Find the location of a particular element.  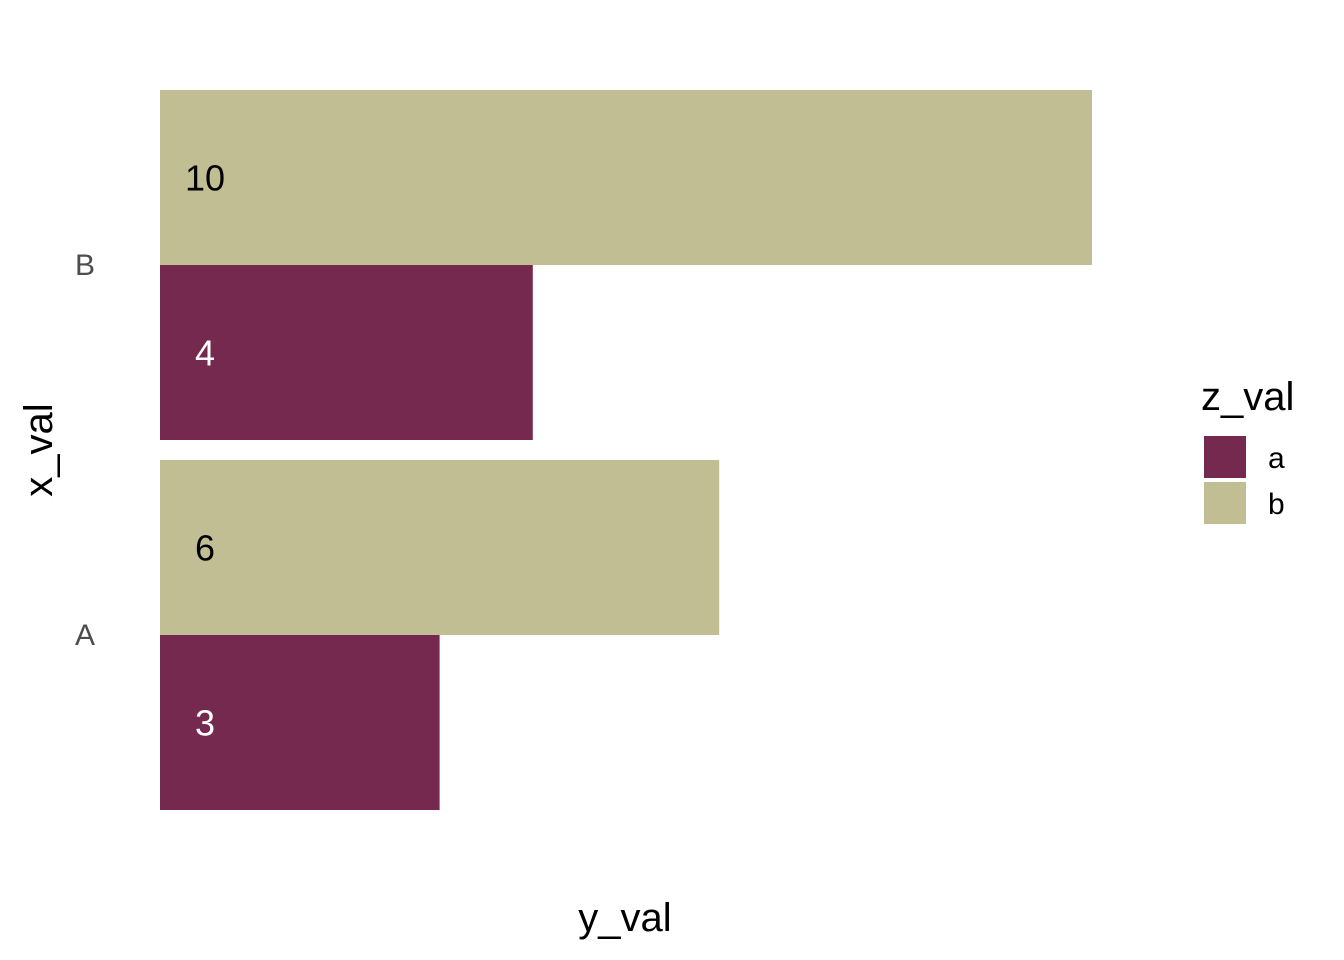

bar-b-A is located at coordinates (440, 547).